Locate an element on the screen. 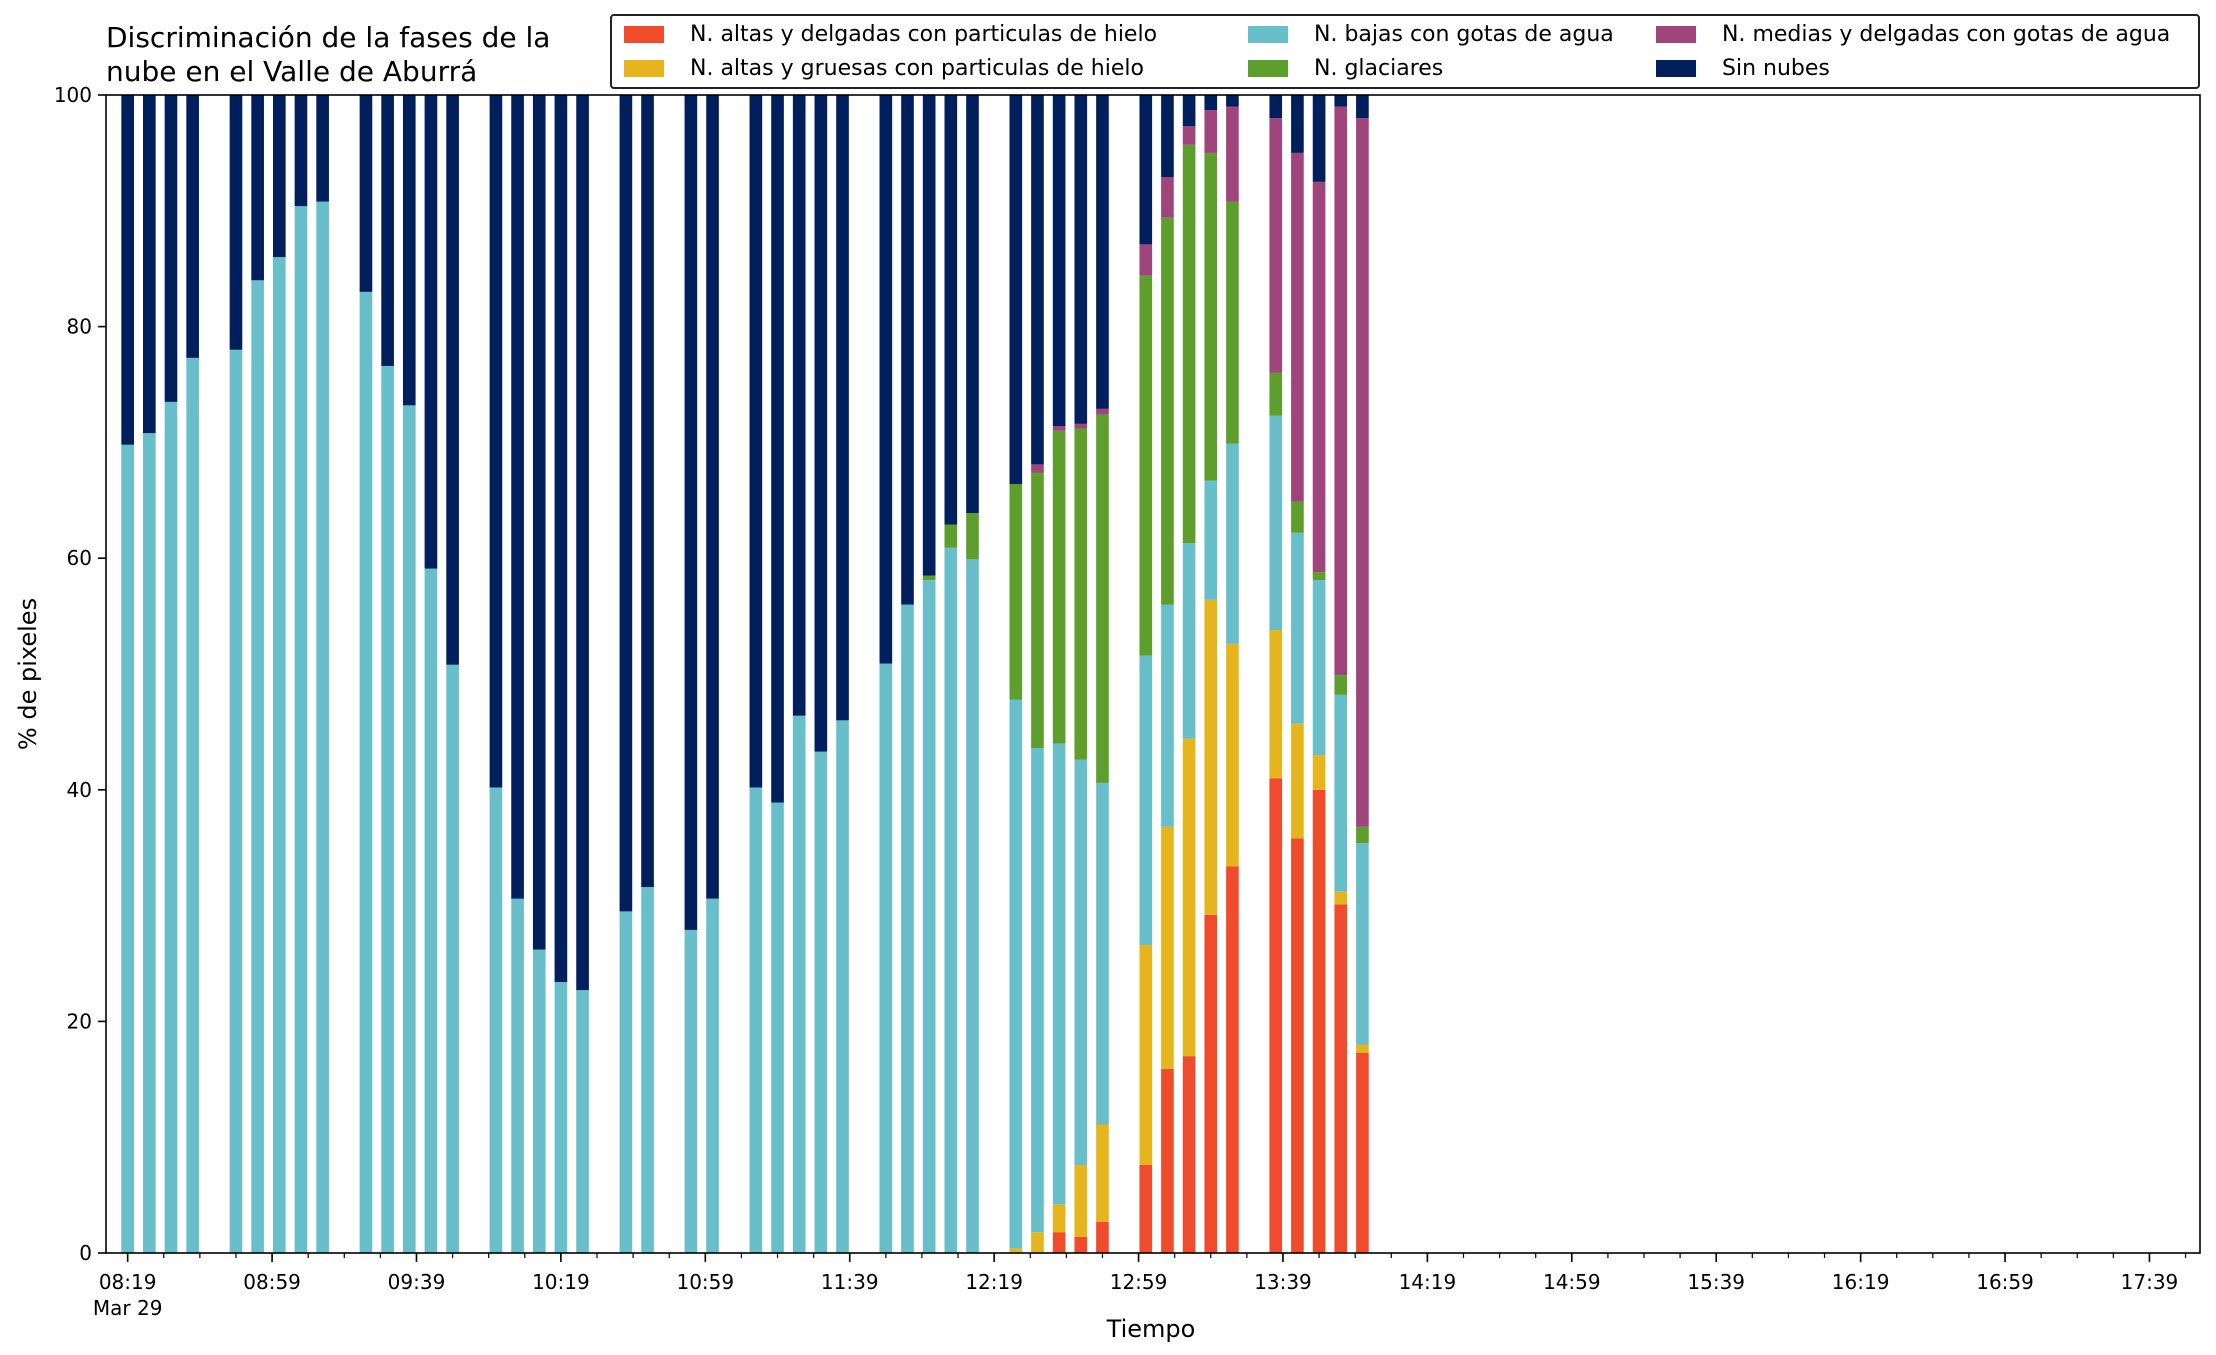  x-tick-label: 08:19 is located at coordinates (128, 1282).